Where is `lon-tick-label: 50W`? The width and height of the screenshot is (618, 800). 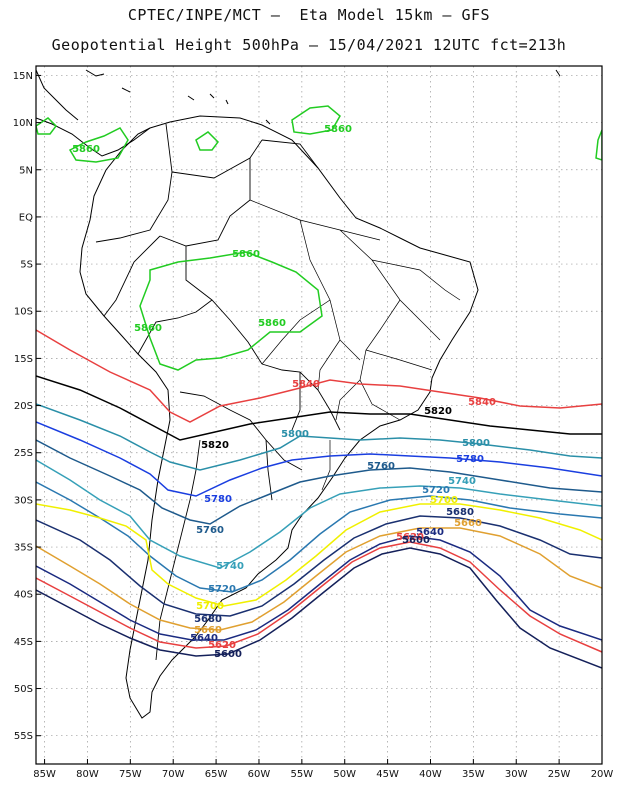
lon-tick-label: 50W is located at coordinates (344, 774).